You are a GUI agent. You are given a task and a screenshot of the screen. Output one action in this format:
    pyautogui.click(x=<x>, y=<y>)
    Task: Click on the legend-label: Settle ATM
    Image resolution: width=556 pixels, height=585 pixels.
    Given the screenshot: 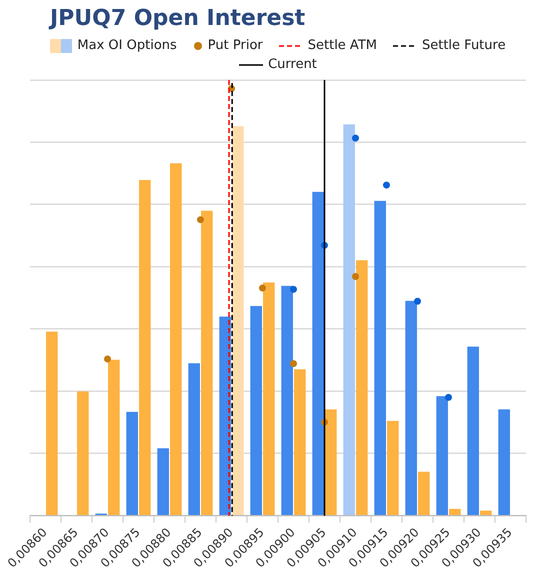 What is the action you would take?
    pyautogui.click(x=342, y=45)
    